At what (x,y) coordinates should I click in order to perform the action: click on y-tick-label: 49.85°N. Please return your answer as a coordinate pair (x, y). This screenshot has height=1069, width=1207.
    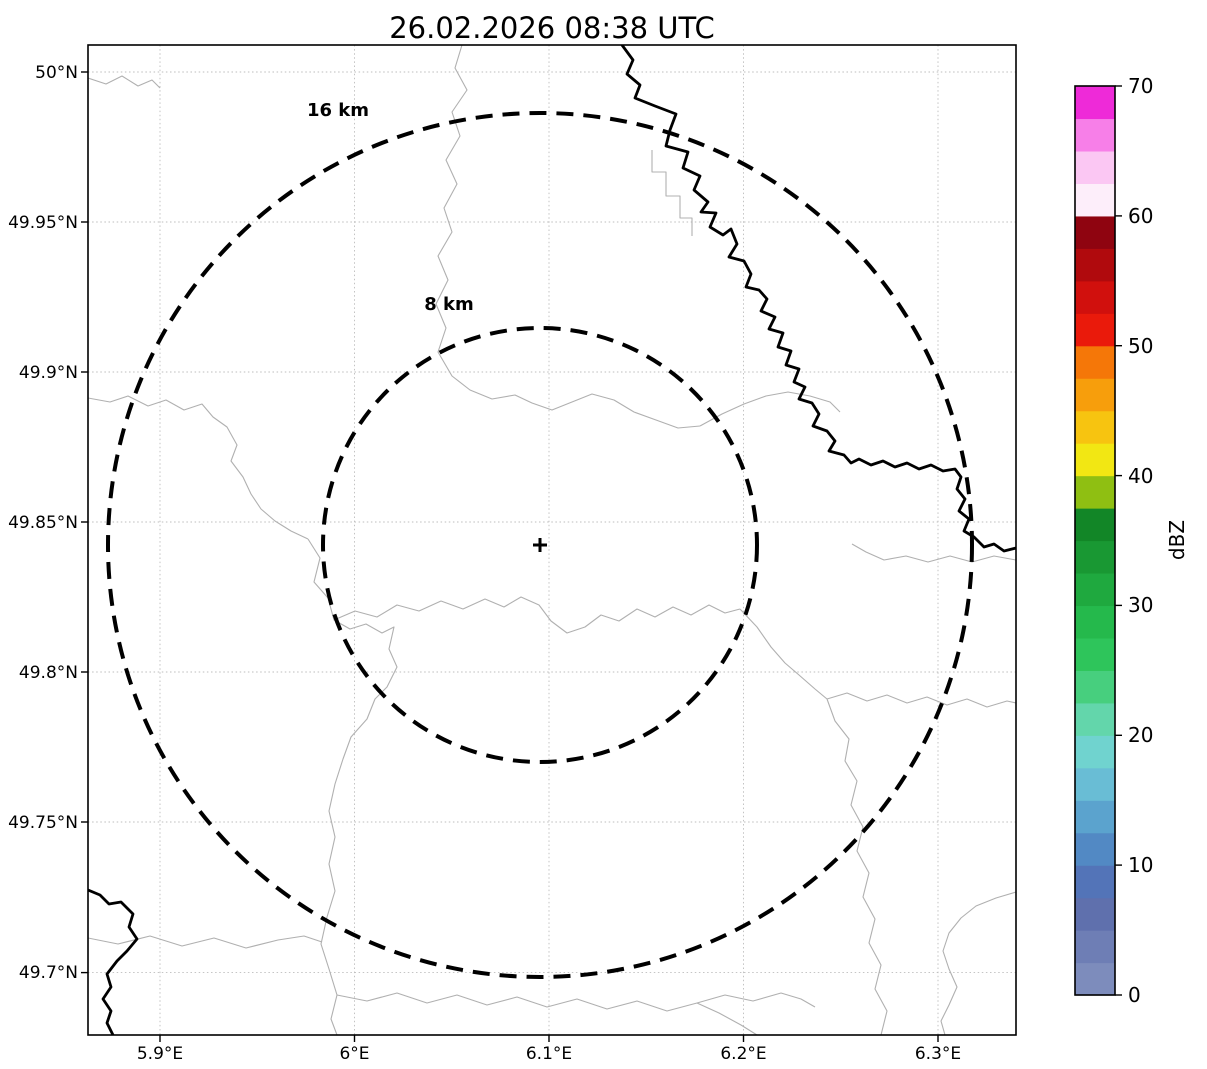
    Looking at the image, I should click on (43, 523).